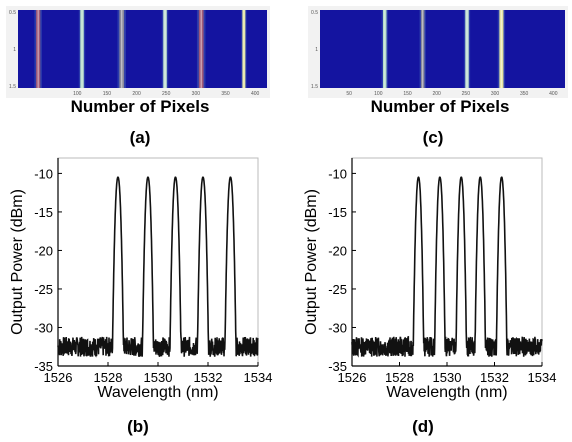 The image size is (572, 442). What do you see at coordinates (440, 106) in the screenshot?
I see `heatmap-c-xlabel: Number of Pixels` at bounding box center [440, 106].